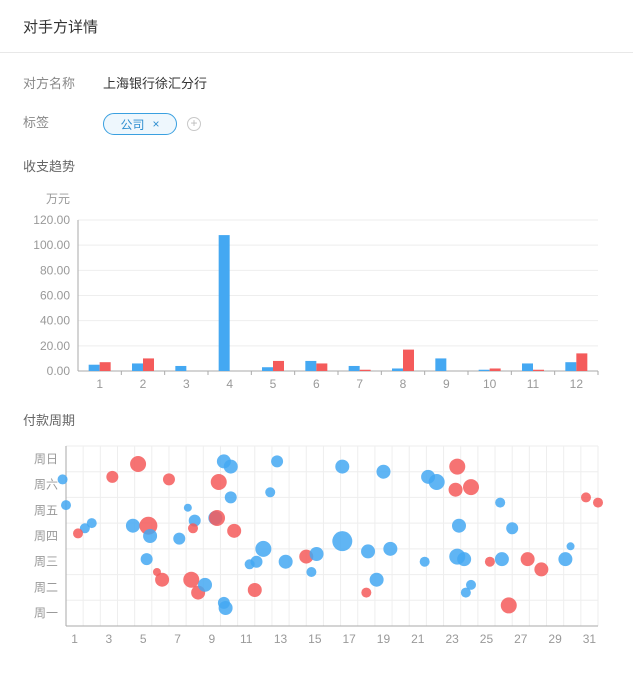  I want to click on page-title: 对手方详情, so click(61, 27).